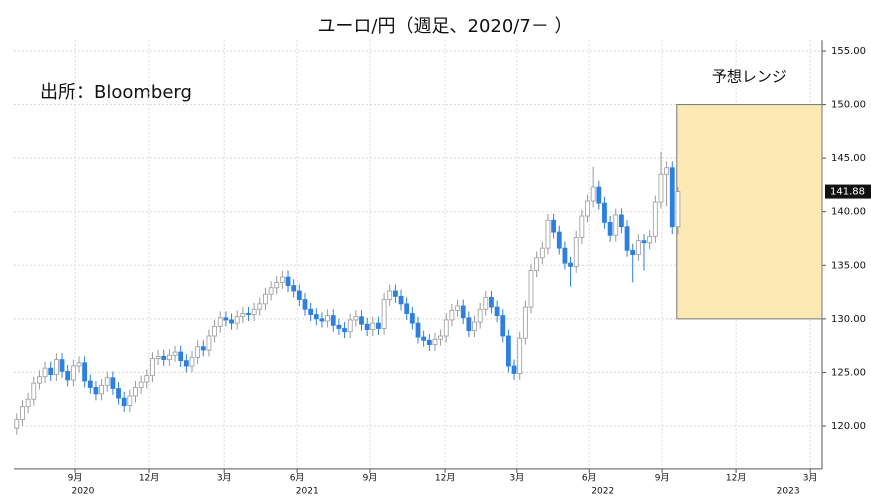 The height and width of the screenshot is (503, 871). What do you see at coordinates (82, 491) in the screenshot?
I see `year-label: 2020` at bounding box center [82, 491].